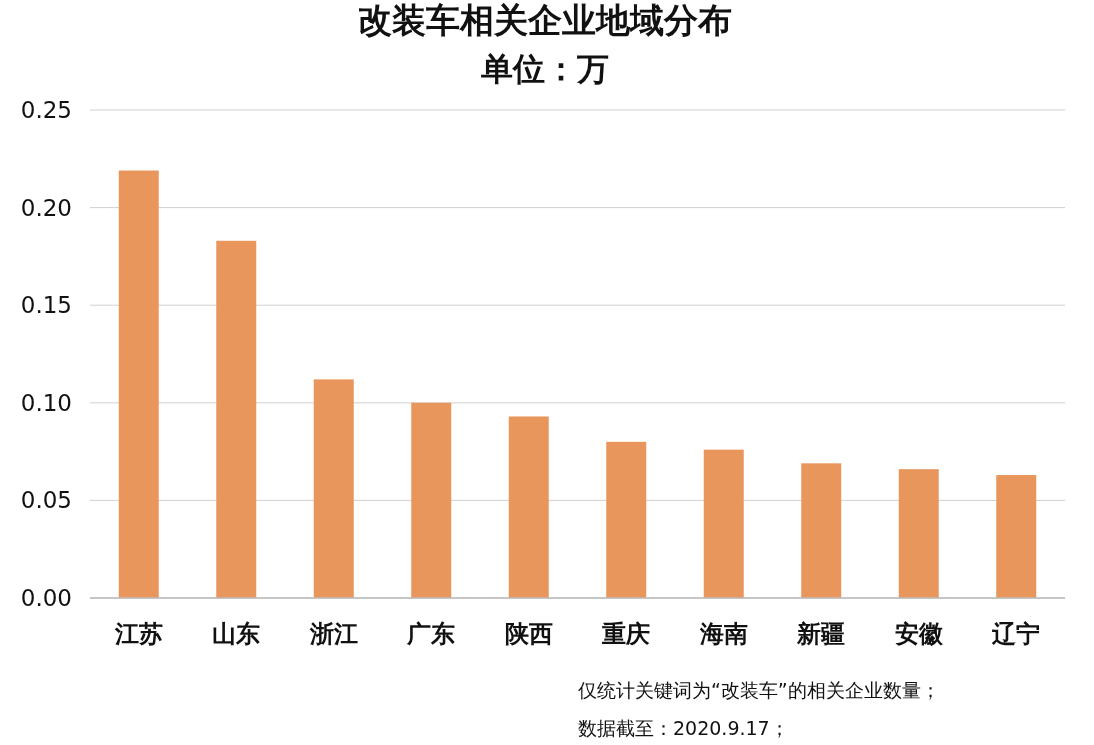 This screenshot has height=745, width=1094. Describe the element at coordinates (138, 634) in the screenshot. I see `x-tick-label: 江苏` at that location.